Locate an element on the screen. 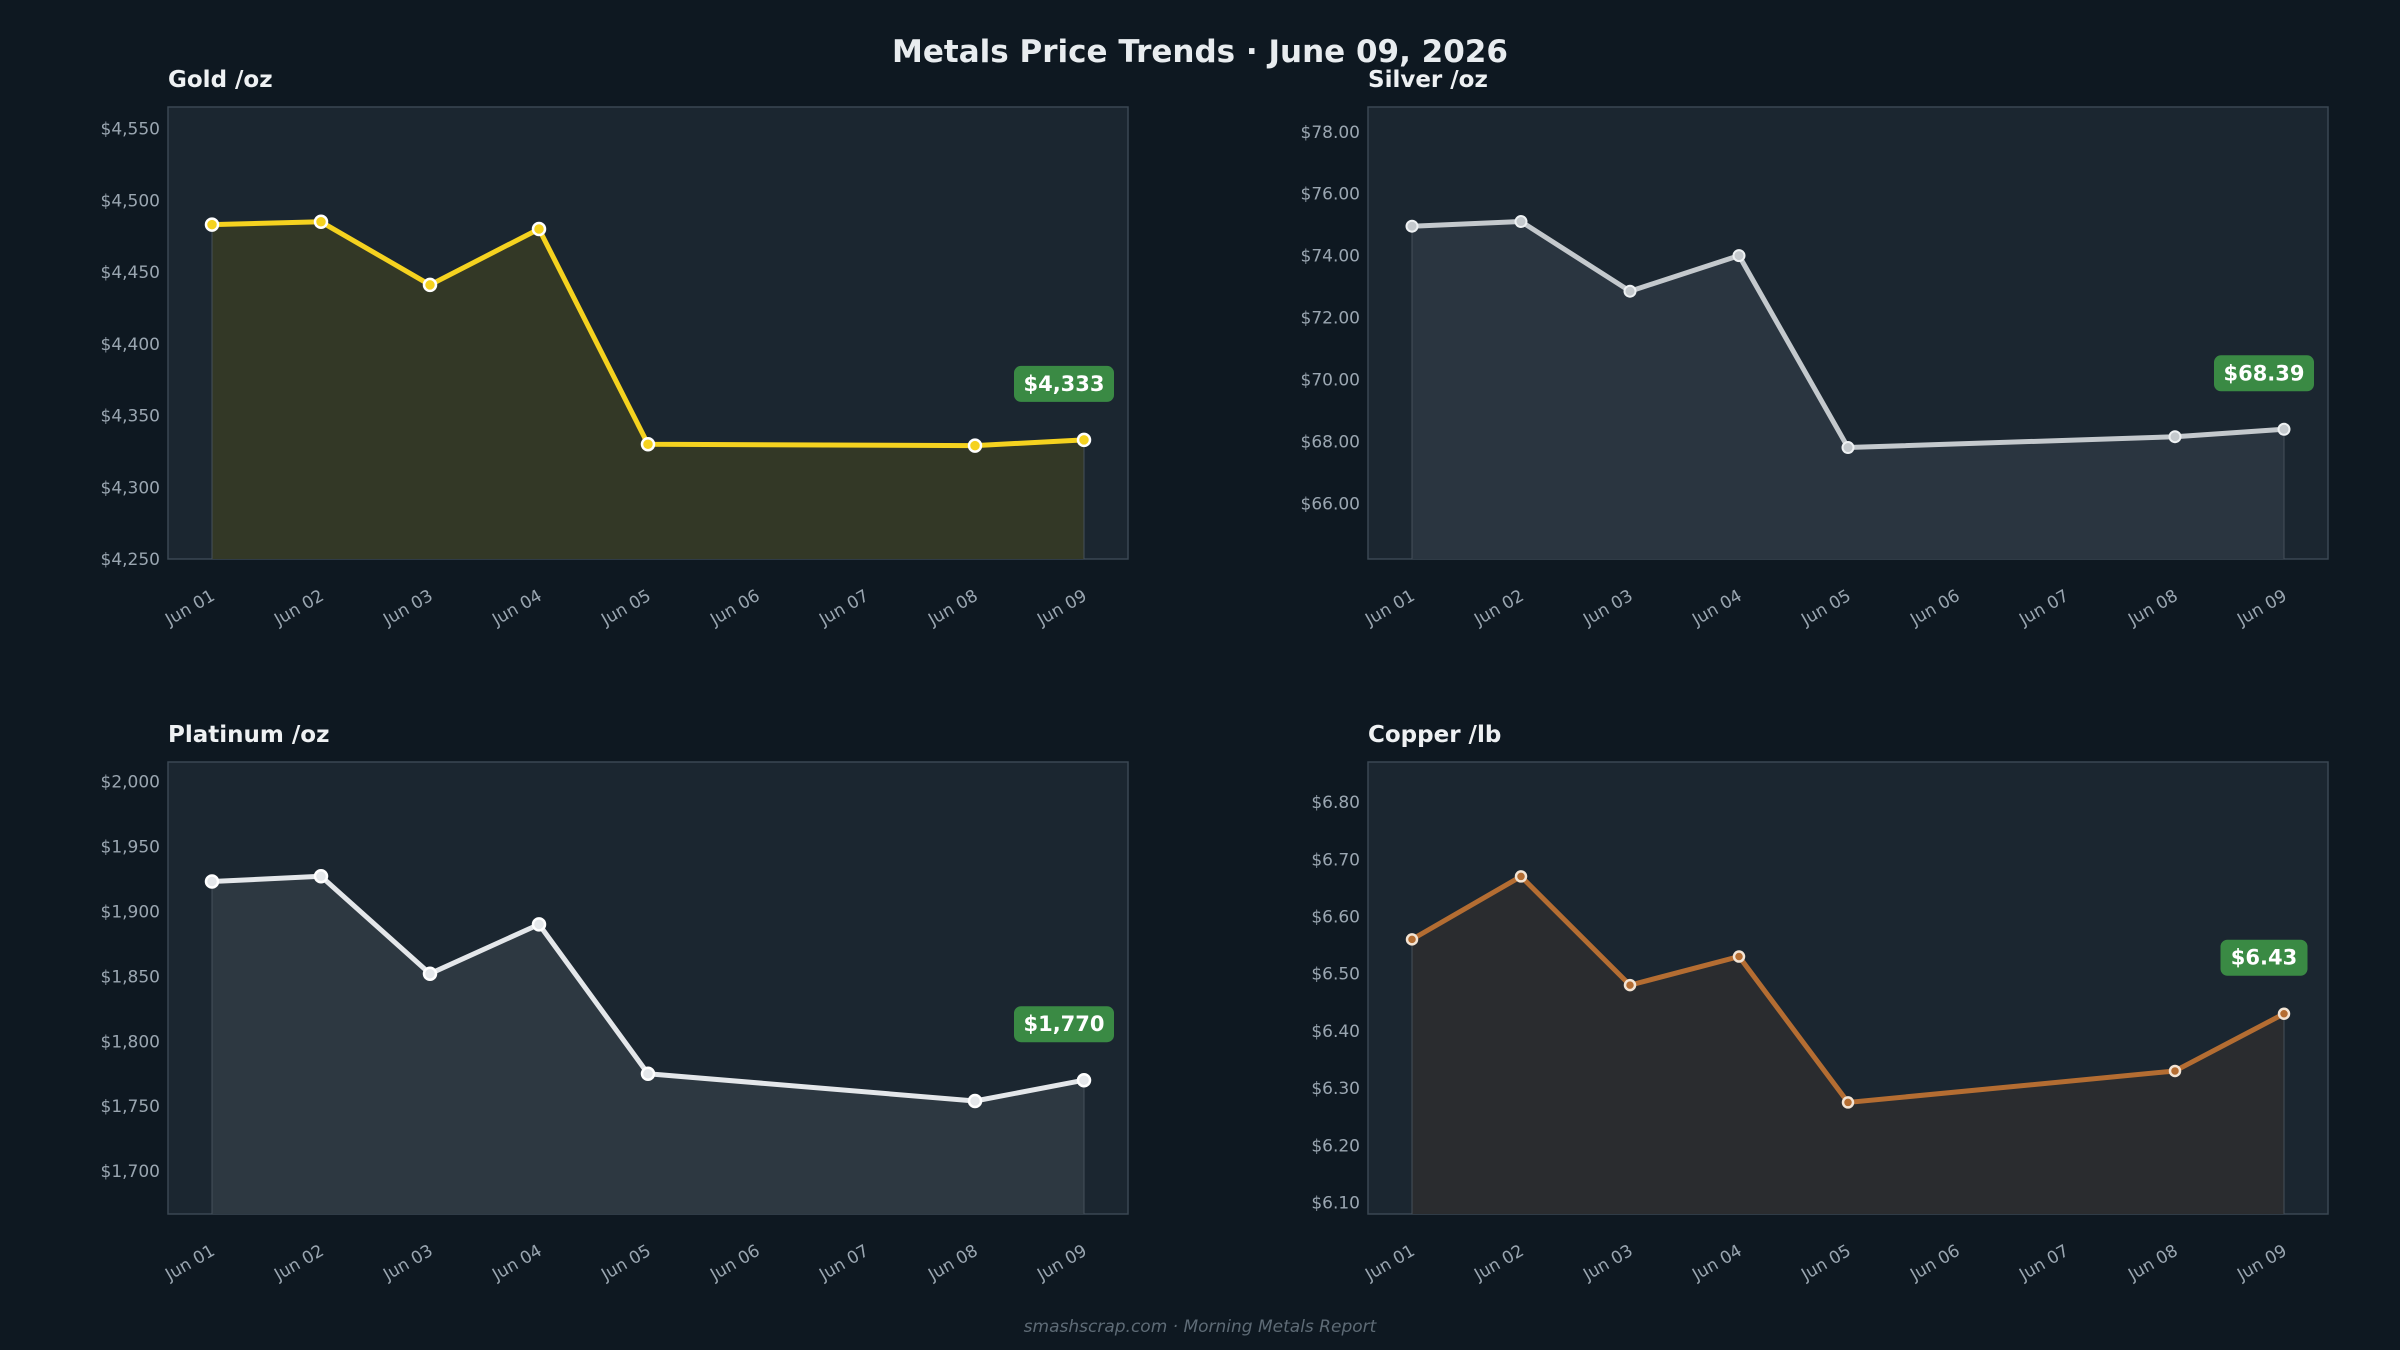 This screenshot has height=1350, width=2400. copper-x-tick-label: Jun 02 is located at coordinates (1498, 1263).